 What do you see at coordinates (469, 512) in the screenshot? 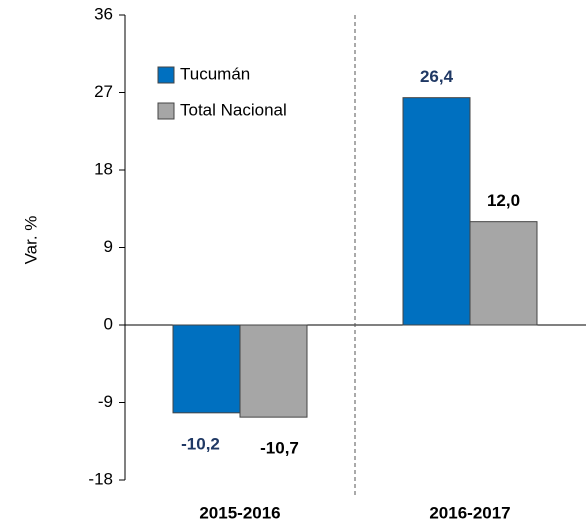
I see `x-tick-label: 2016-2017` at bounding box center [469, 512].